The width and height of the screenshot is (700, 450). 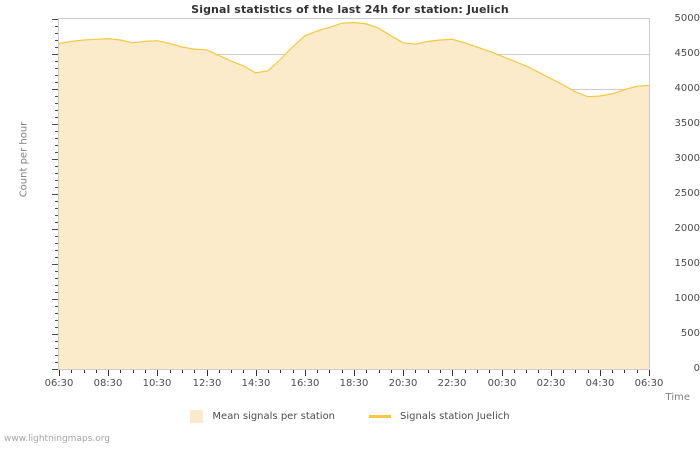 What do you see at coordinates (354, 59) in the screenshot?
I see `signals-station-line` at bounding box center [354, 59].